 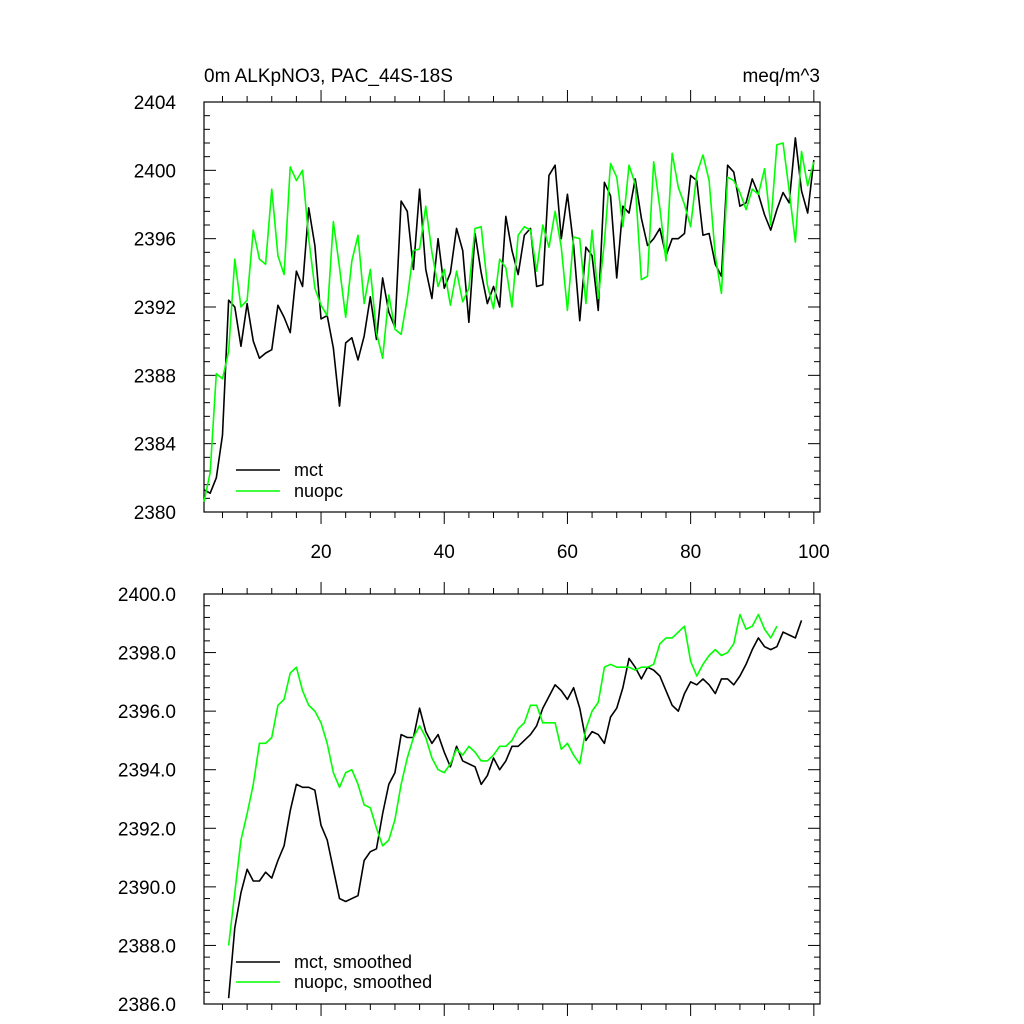 What do you see at coordinates (155, 171) in the screenshot?
I see `y-tick-label: 2400` at bounding box center [155, 171].